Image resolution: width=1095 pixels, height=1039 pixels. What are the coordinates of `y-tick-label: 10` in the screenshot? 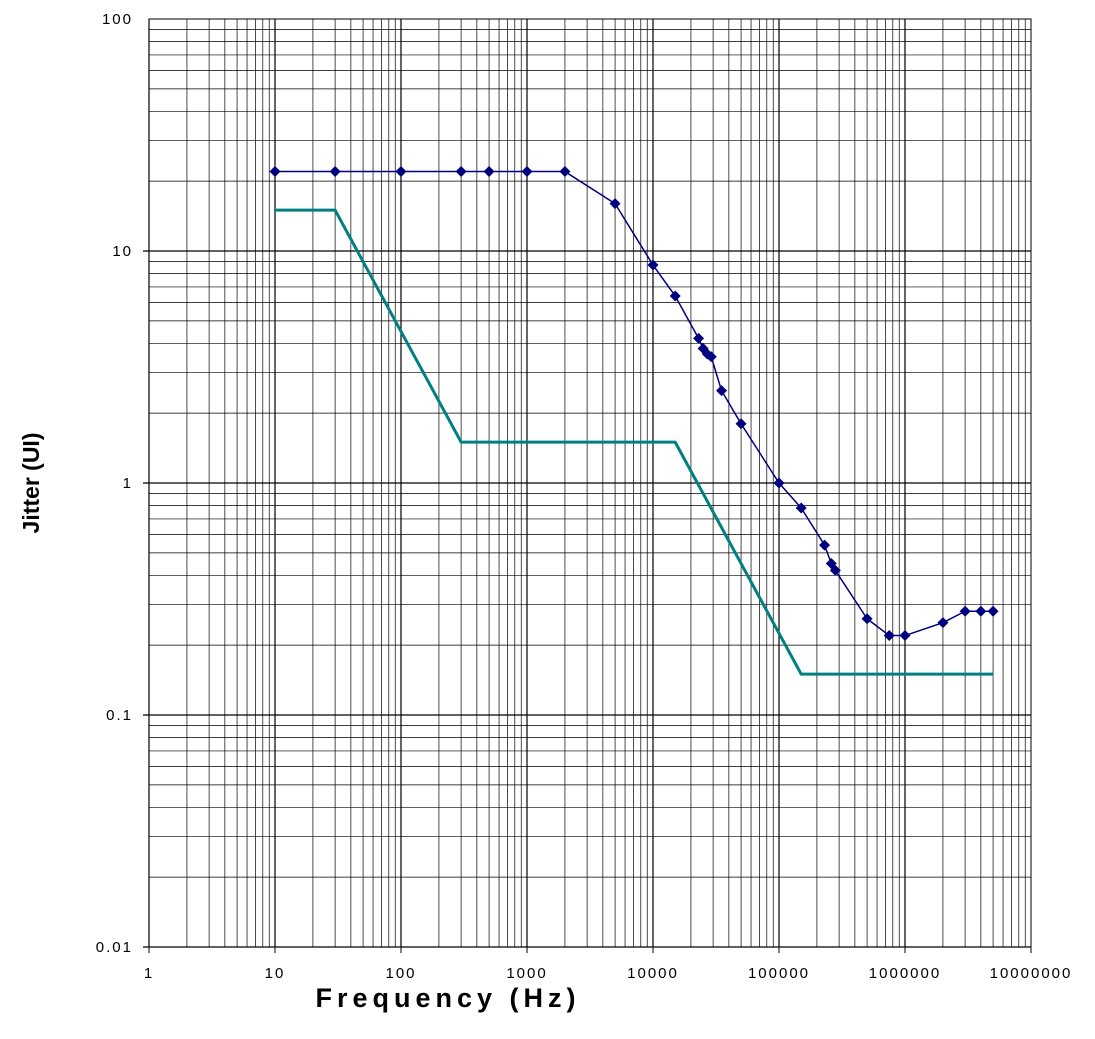 It's located at (122, 251).